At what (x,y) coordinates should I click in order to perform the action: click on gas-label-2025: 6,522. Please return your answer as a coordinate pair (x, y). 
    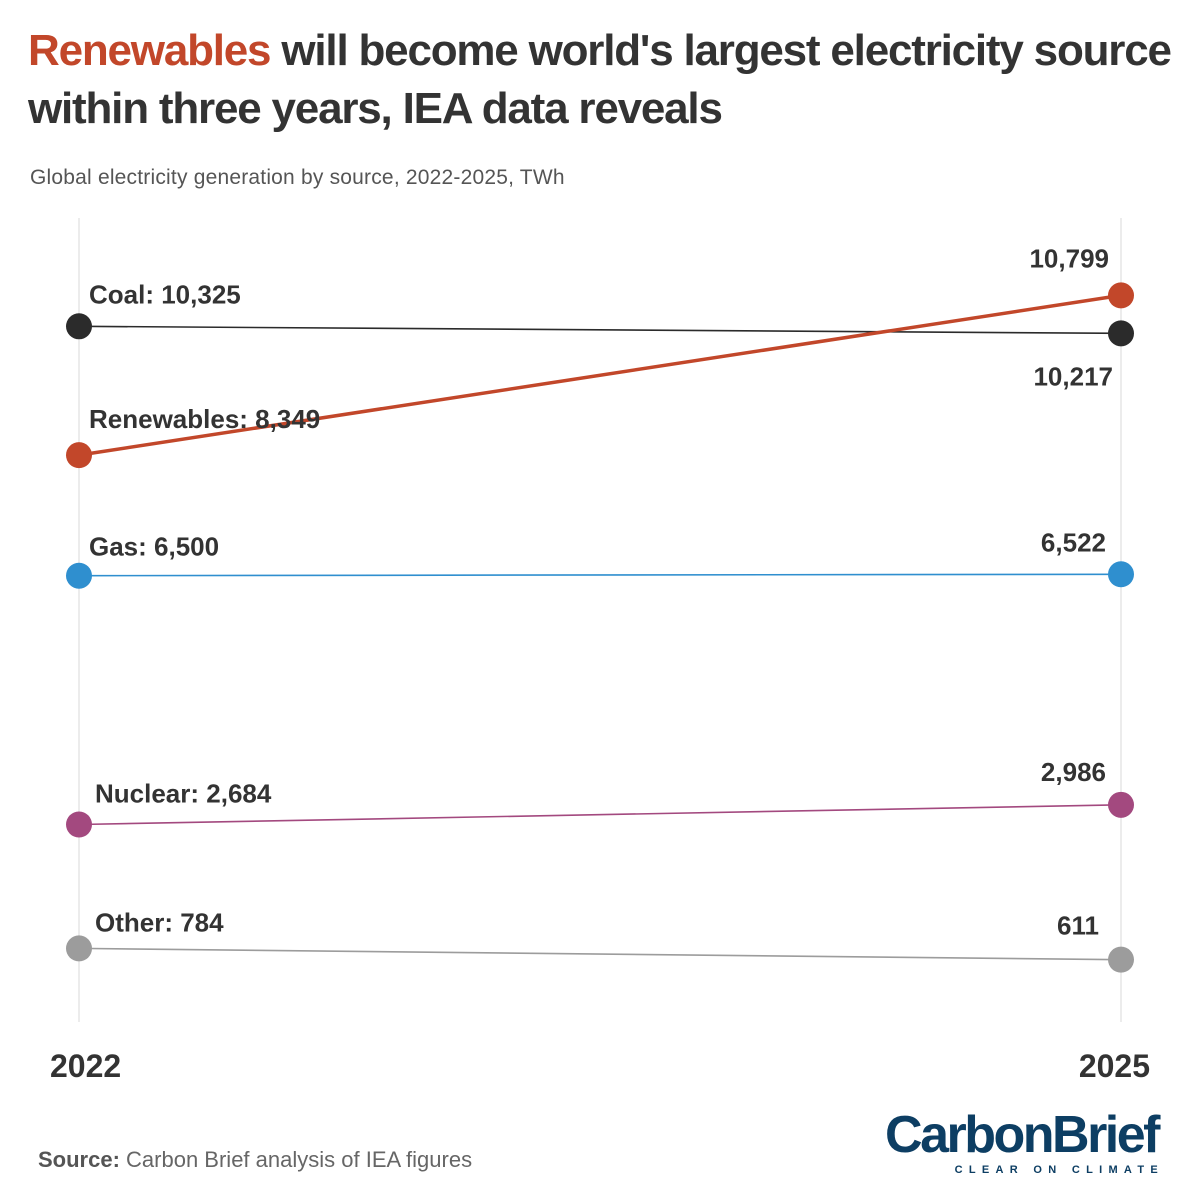
    Looking at the image, I should click on (1073, 542).